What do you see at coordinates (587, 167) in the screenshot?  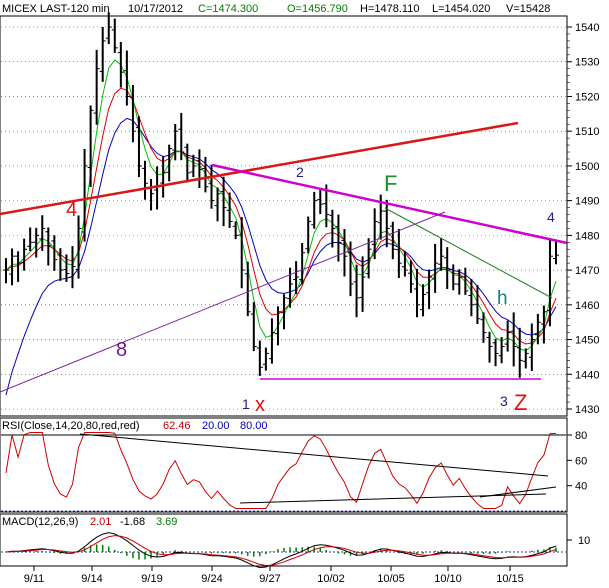 I see `price-tick-label: 1500` at bounding box center [587, 167].